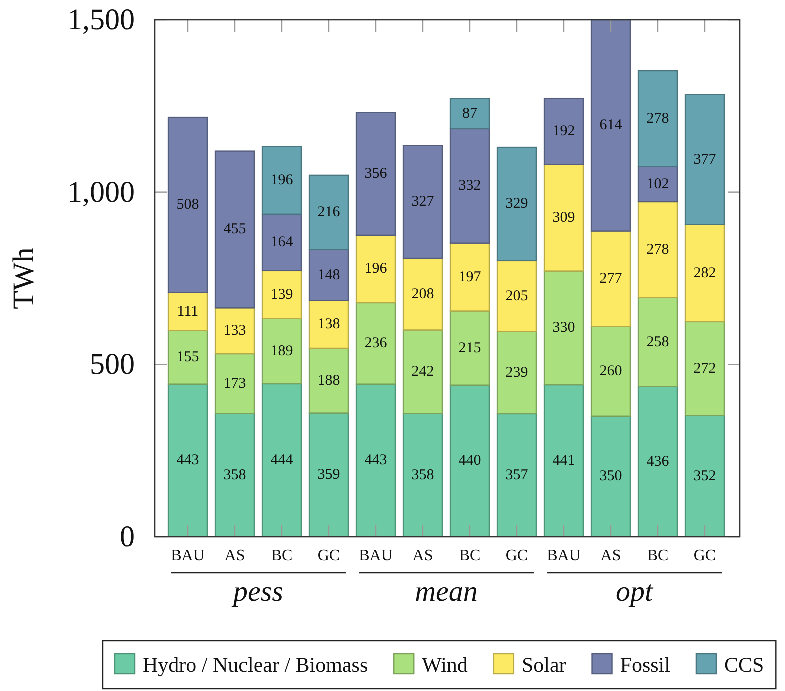  I want to click on data-label: 87, so click(470, 114).